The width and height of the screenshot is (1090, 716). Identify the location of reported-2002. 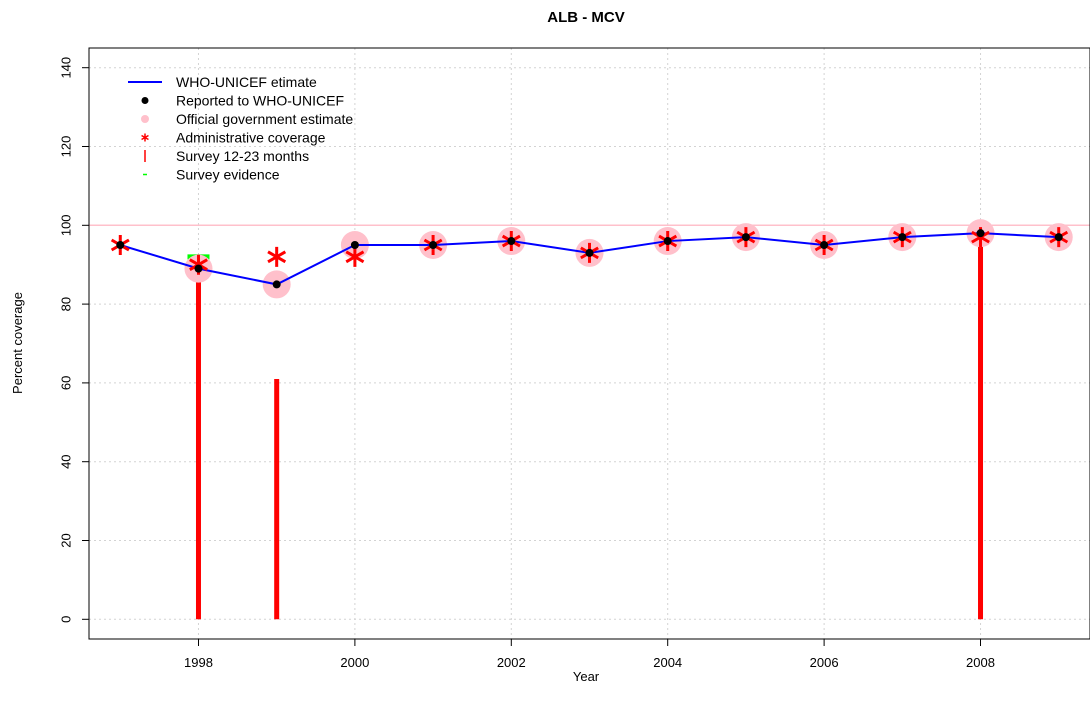
(511, 241).